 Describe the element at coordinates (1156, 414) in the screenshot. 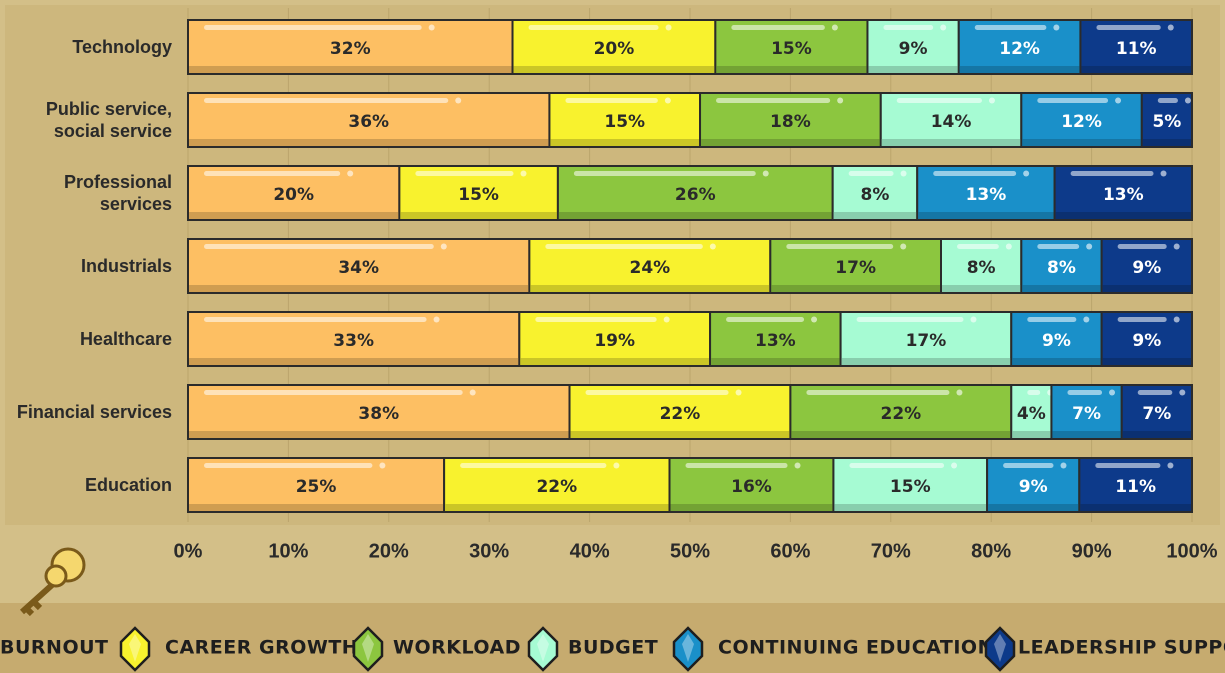

I see `data-label: 7%` at that location.